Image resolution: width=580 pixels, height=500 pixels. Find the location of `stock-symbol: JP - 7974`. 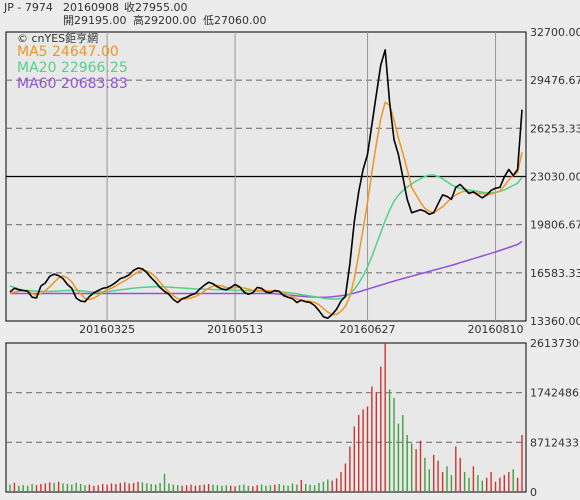

stock-symbol: JP - 7974 is located at coordinates (28, 7).